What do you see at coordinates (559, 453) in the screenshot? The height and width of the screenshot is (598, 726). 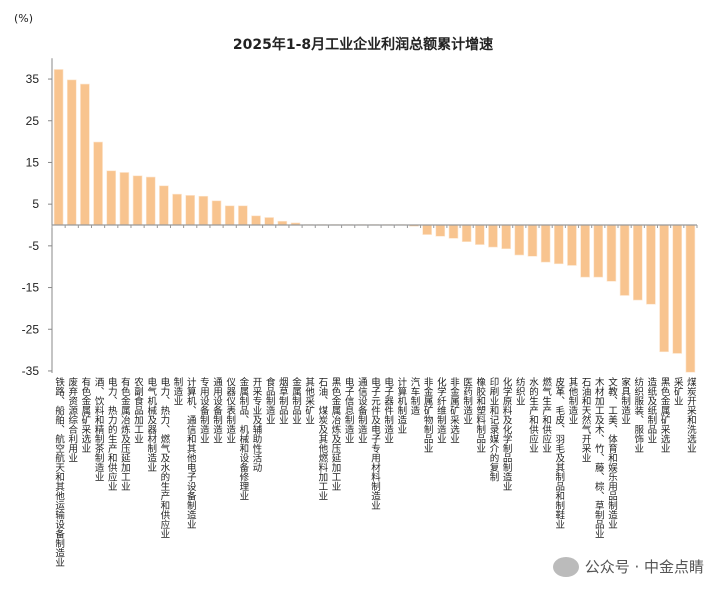 I see `x-tick-label: 皮革、毛皮、羽毛及其制品和制鞋业` at bounding box center [559, 453].